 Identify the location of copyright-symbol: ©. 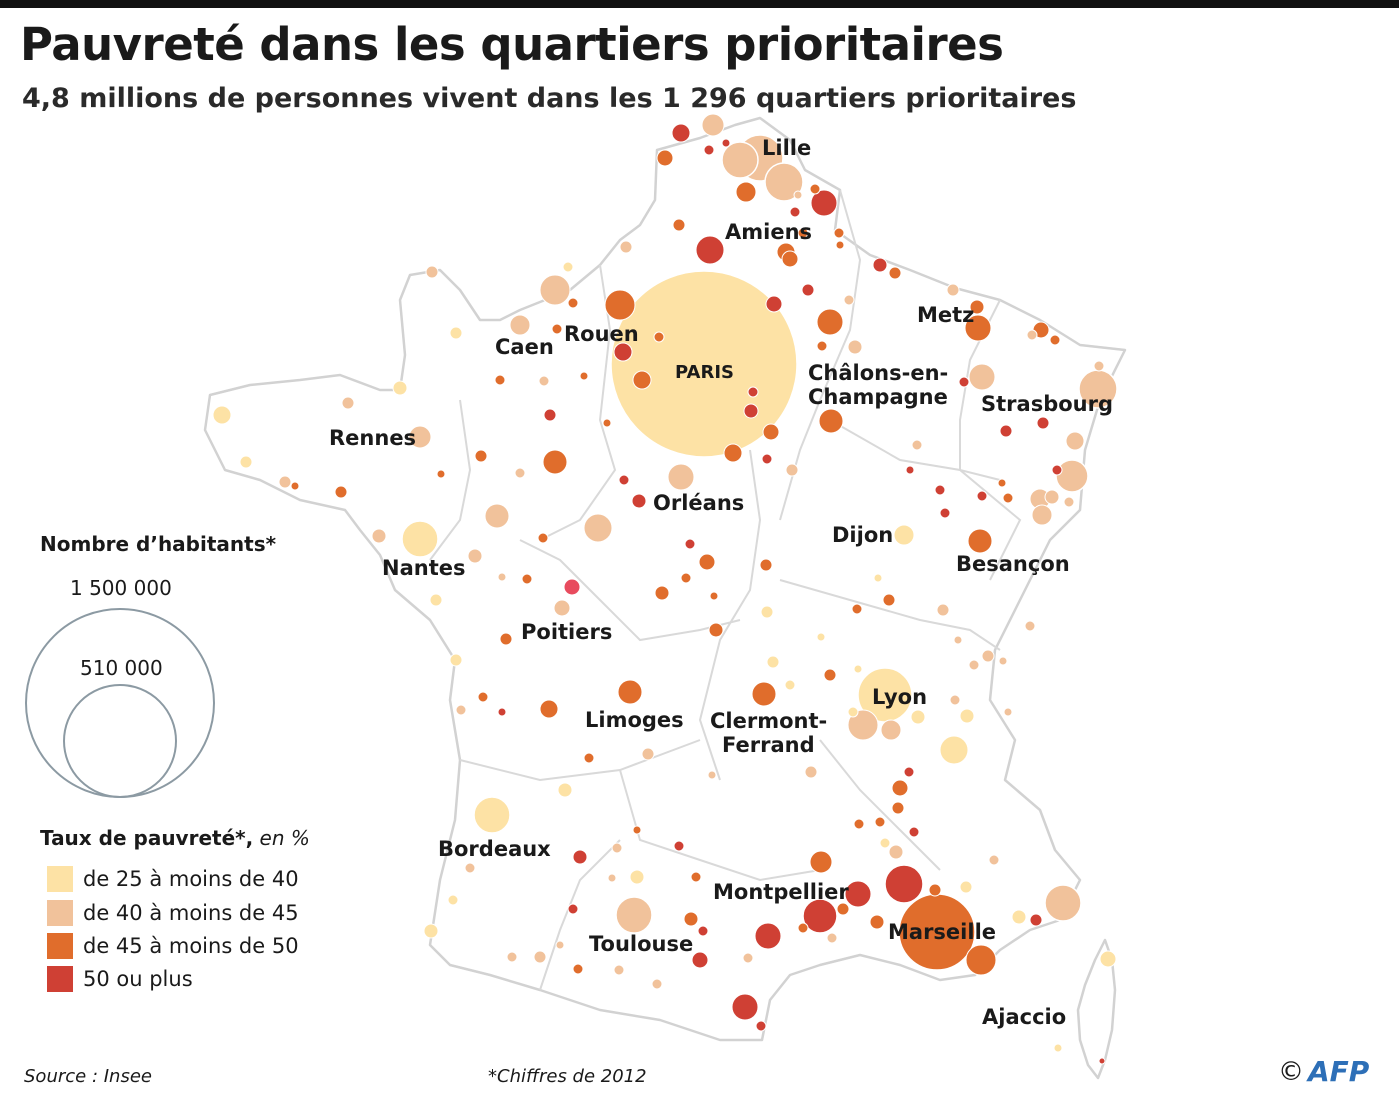
(1291, 1071).